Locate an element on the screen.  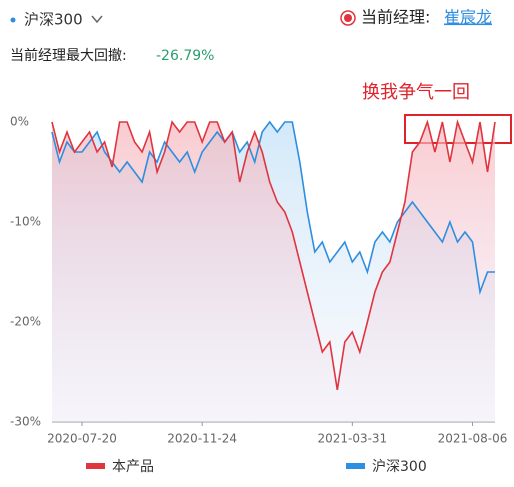
dot is located at coordinates (13, 20).